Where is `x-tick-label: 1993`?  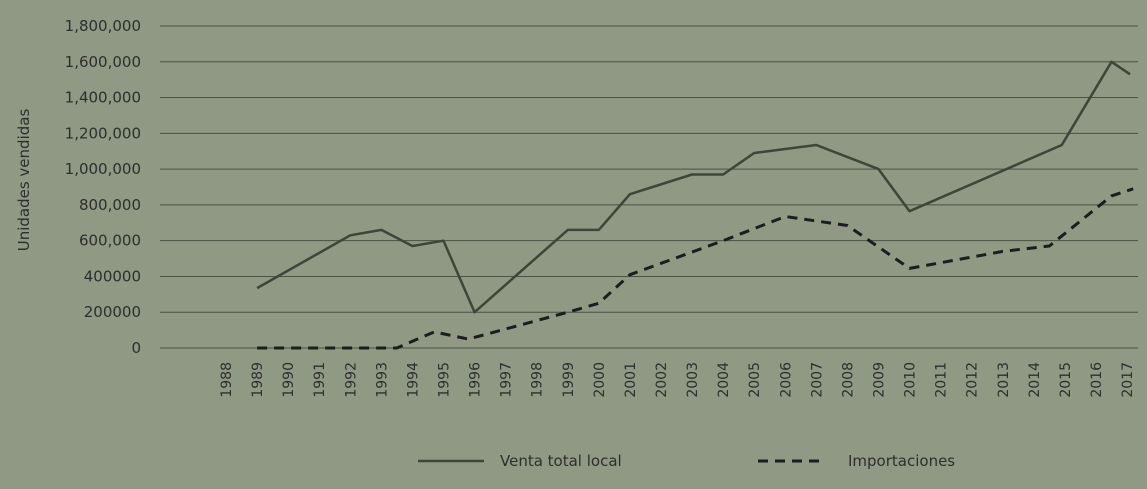
x-tick-label: 1993 is located at coordinates (382, 380).